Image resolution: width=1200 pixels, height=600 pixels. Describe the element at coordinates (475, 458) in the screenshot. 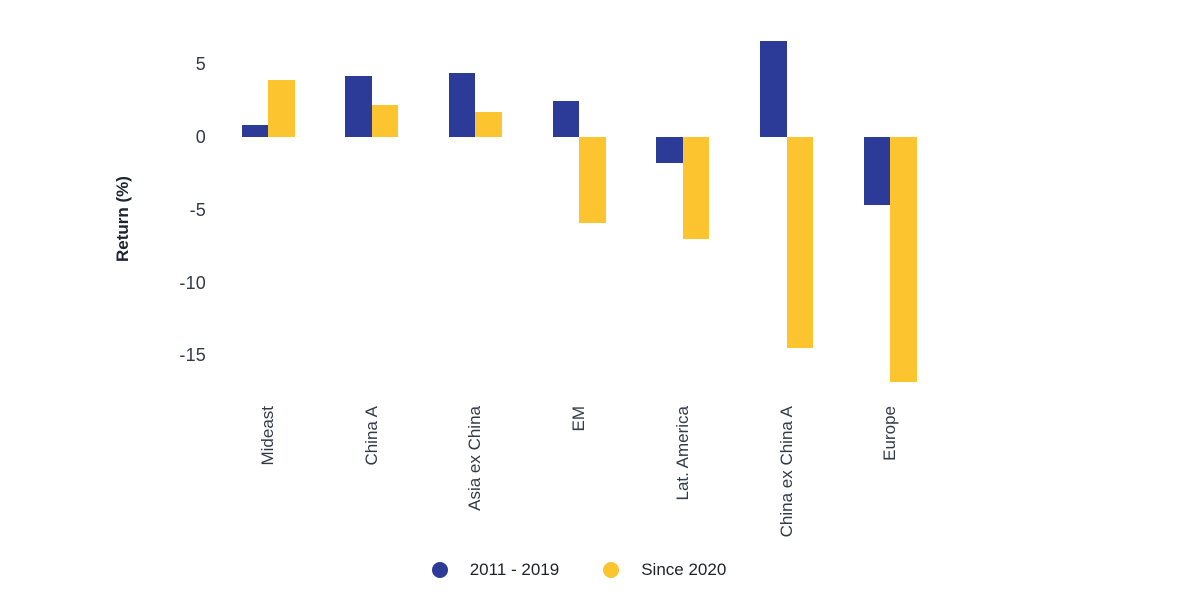

I see `x-label-asia-ex-china: Asia ex China` at that location.